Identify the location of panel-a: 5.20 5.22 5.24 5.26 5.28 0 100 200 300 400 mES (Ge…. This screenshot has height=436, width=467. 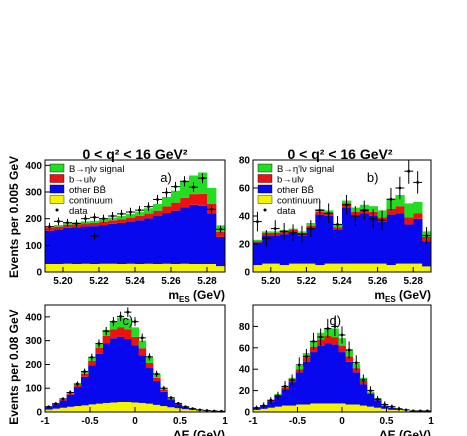
(125, 231).